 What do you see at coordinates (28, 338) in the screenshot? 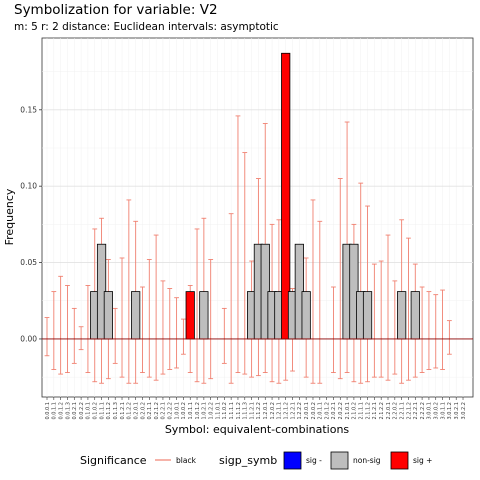
I see `y-tick-label: 0.00` at bounding box center [28, 338].